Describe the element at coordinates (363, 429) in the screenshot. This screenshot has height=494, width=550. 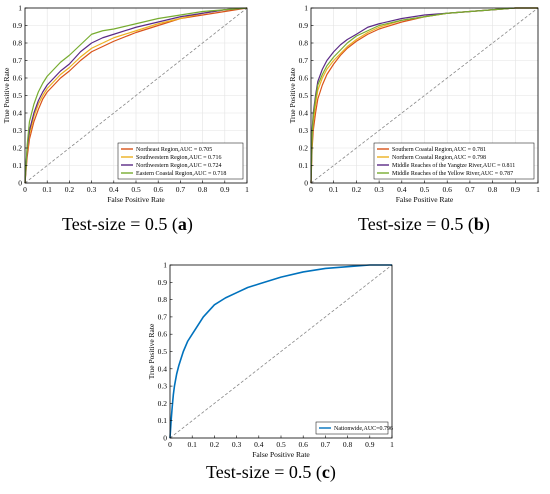
I see `legend-label-1: Nationwide,AUC=0.796` at that location.